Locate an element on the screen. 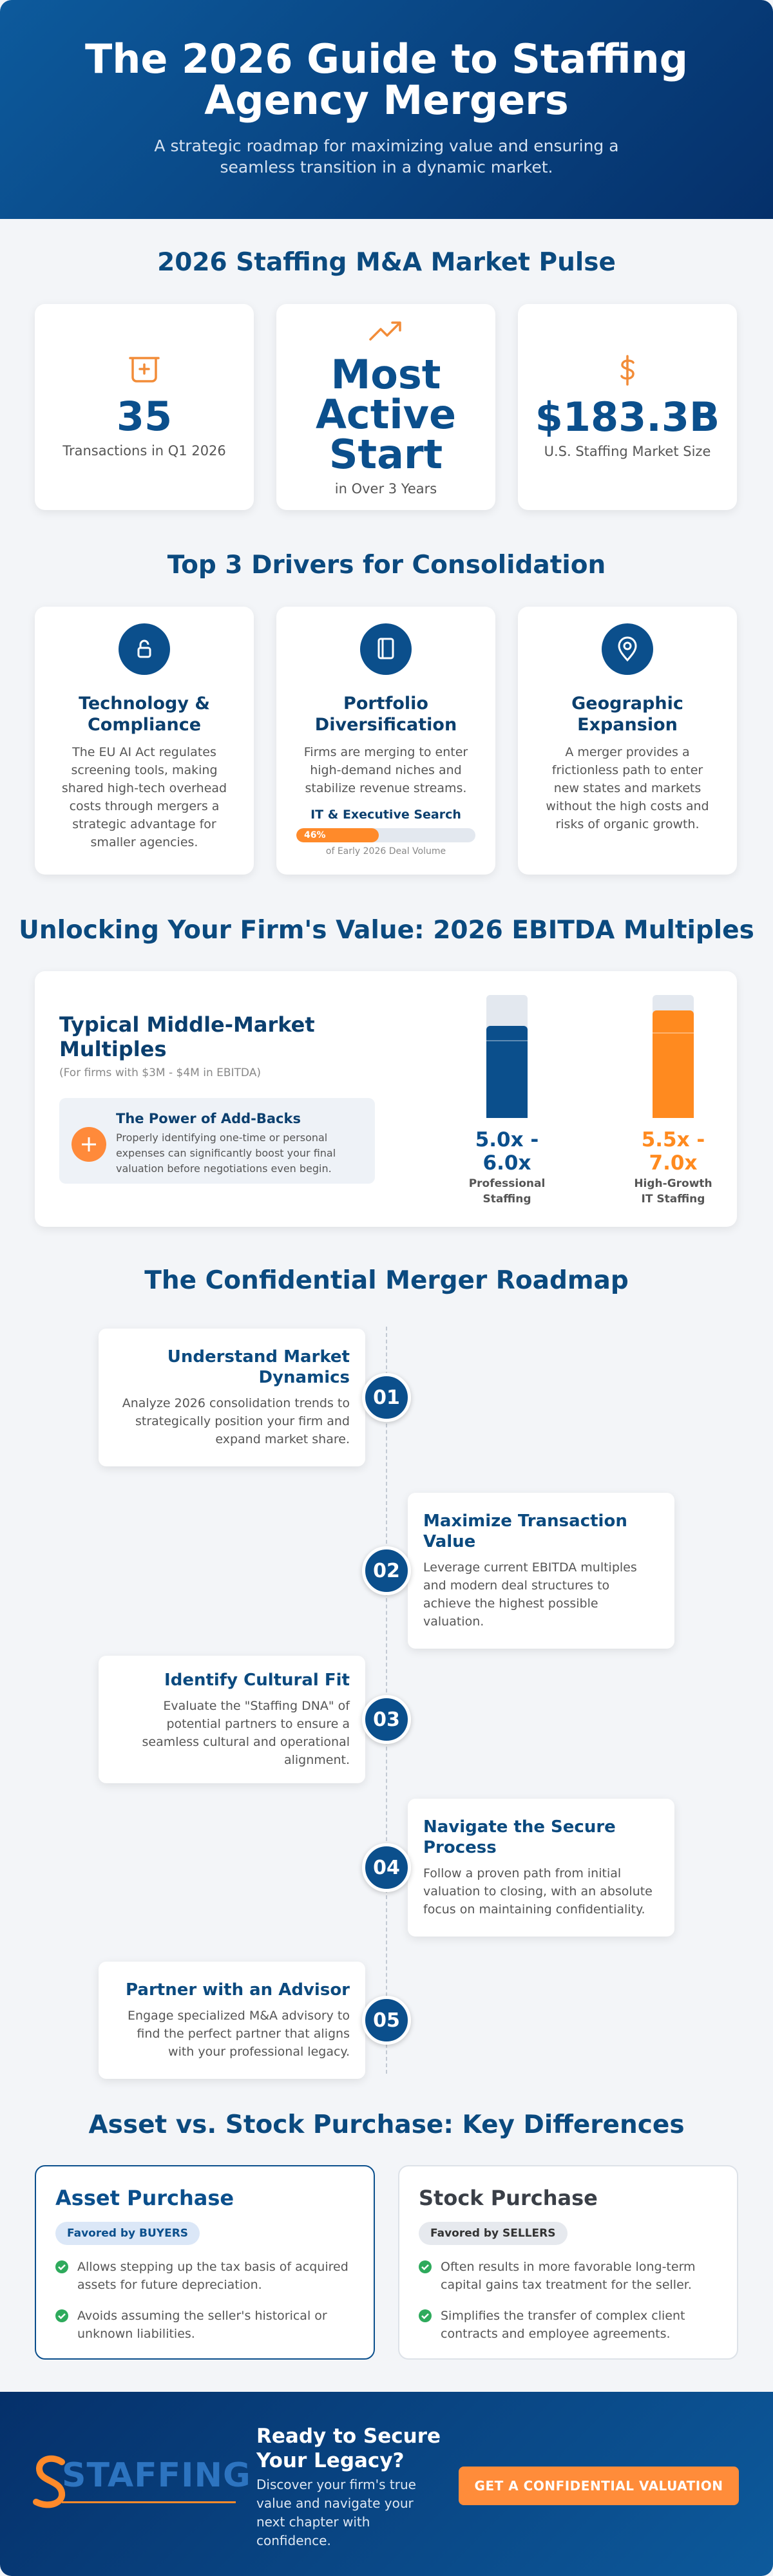 This screenshot has width=773, height=2576. icon-plus is located at coordinates (89, 1144).